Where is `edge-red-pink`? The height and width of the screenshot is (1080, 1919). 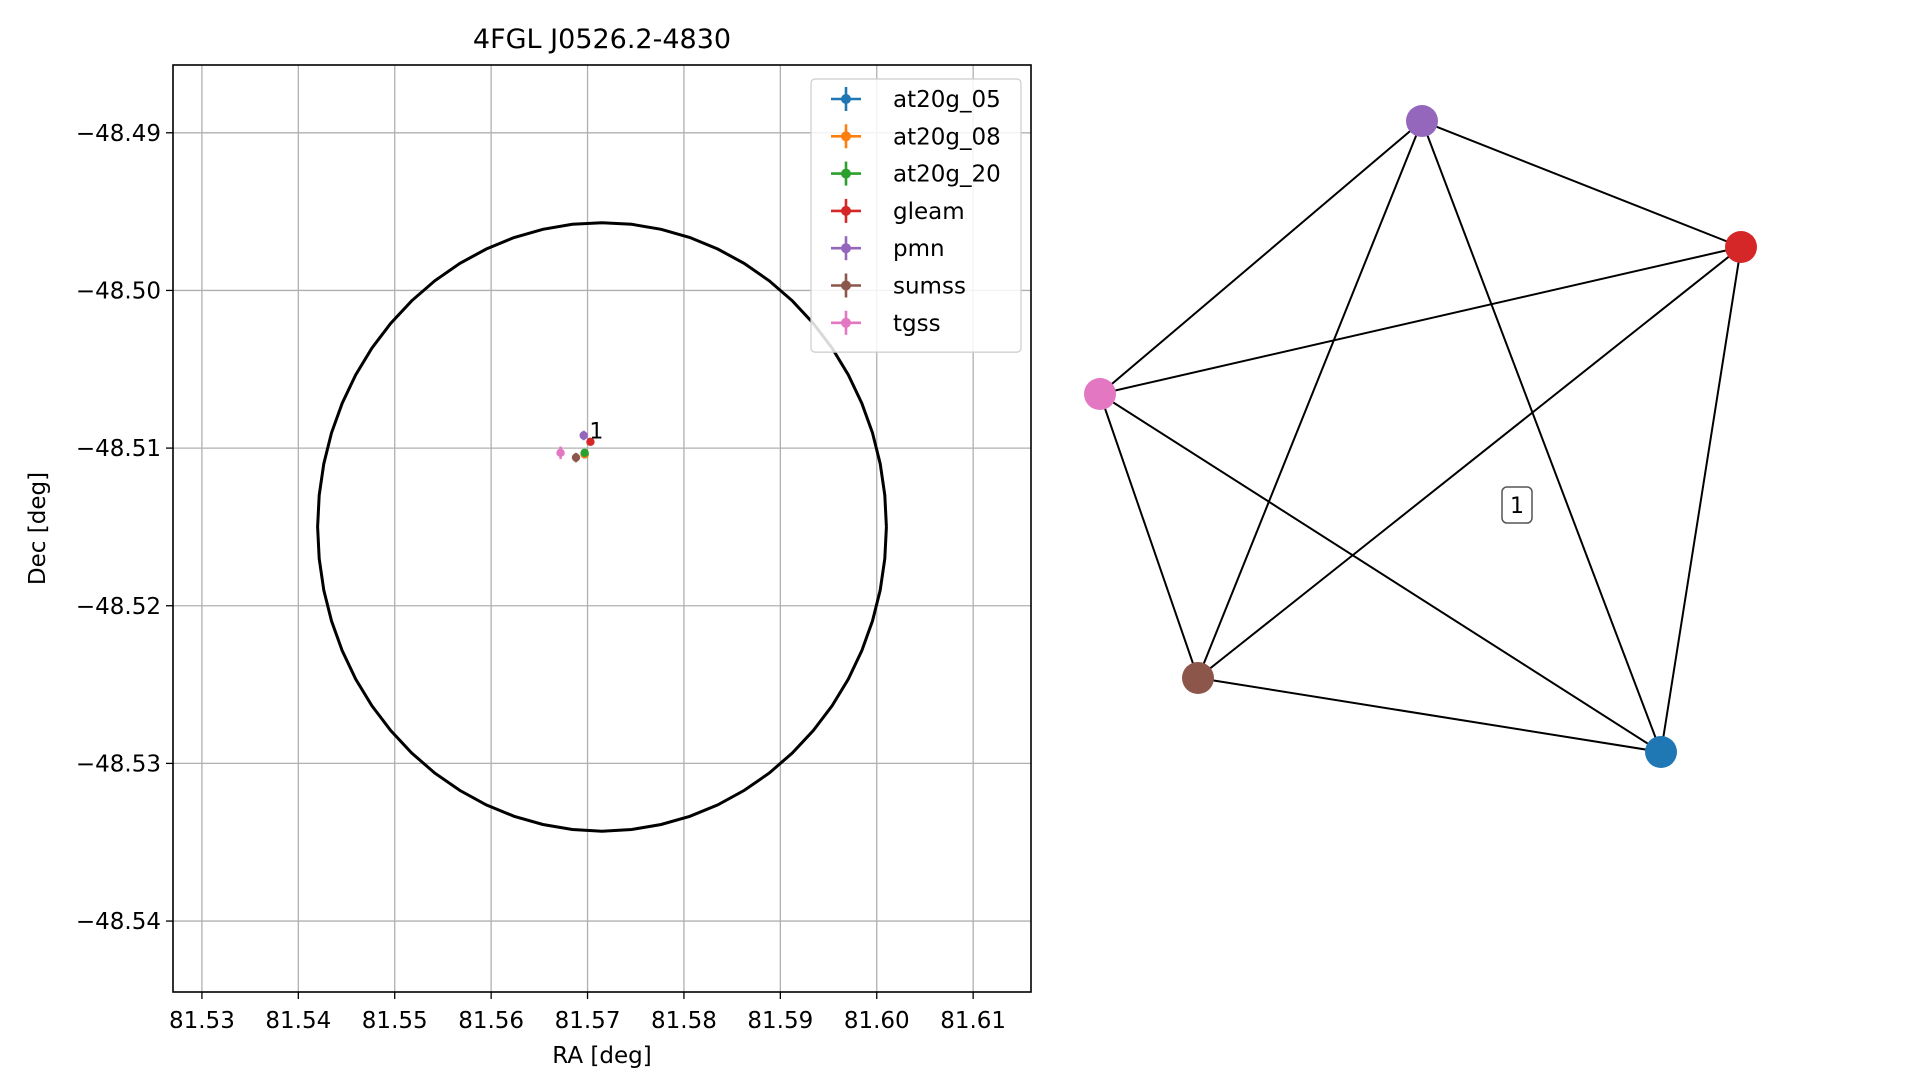
edge-red-pink is located at coordinates (1420, 320).